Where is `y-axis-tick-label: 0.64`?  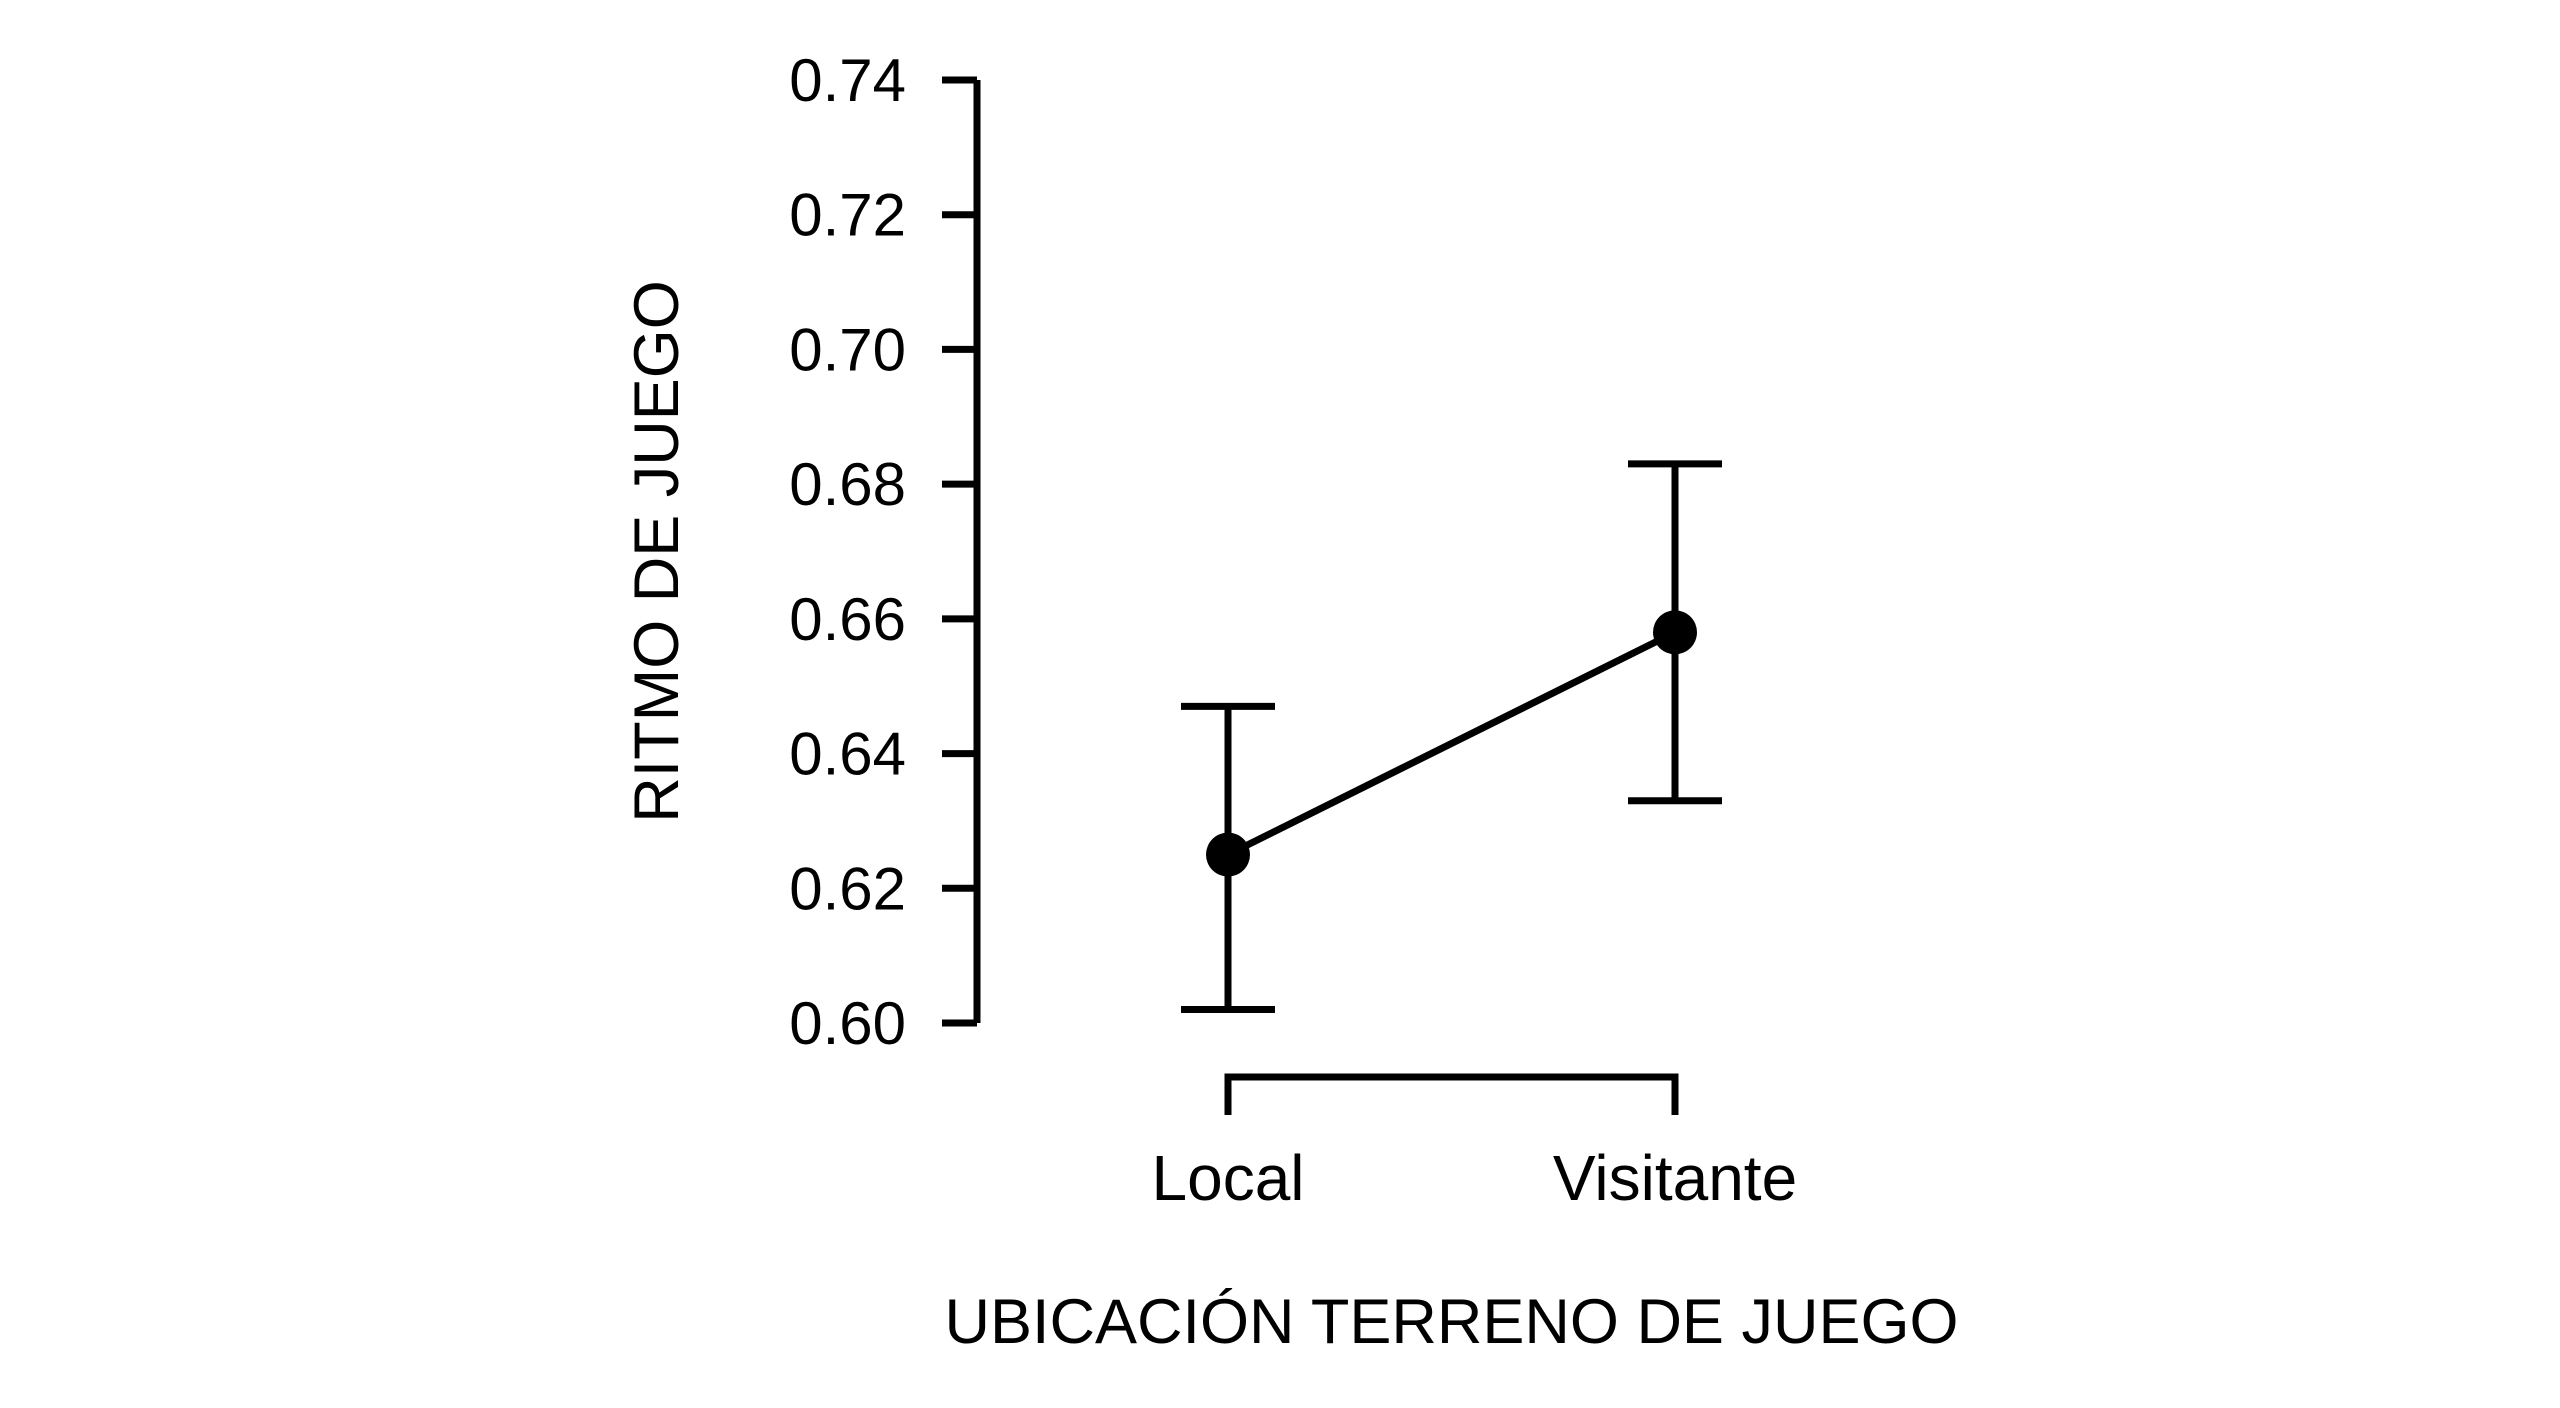 y-axis-tick-label: 0.64 is located at coordinates (847, 754).